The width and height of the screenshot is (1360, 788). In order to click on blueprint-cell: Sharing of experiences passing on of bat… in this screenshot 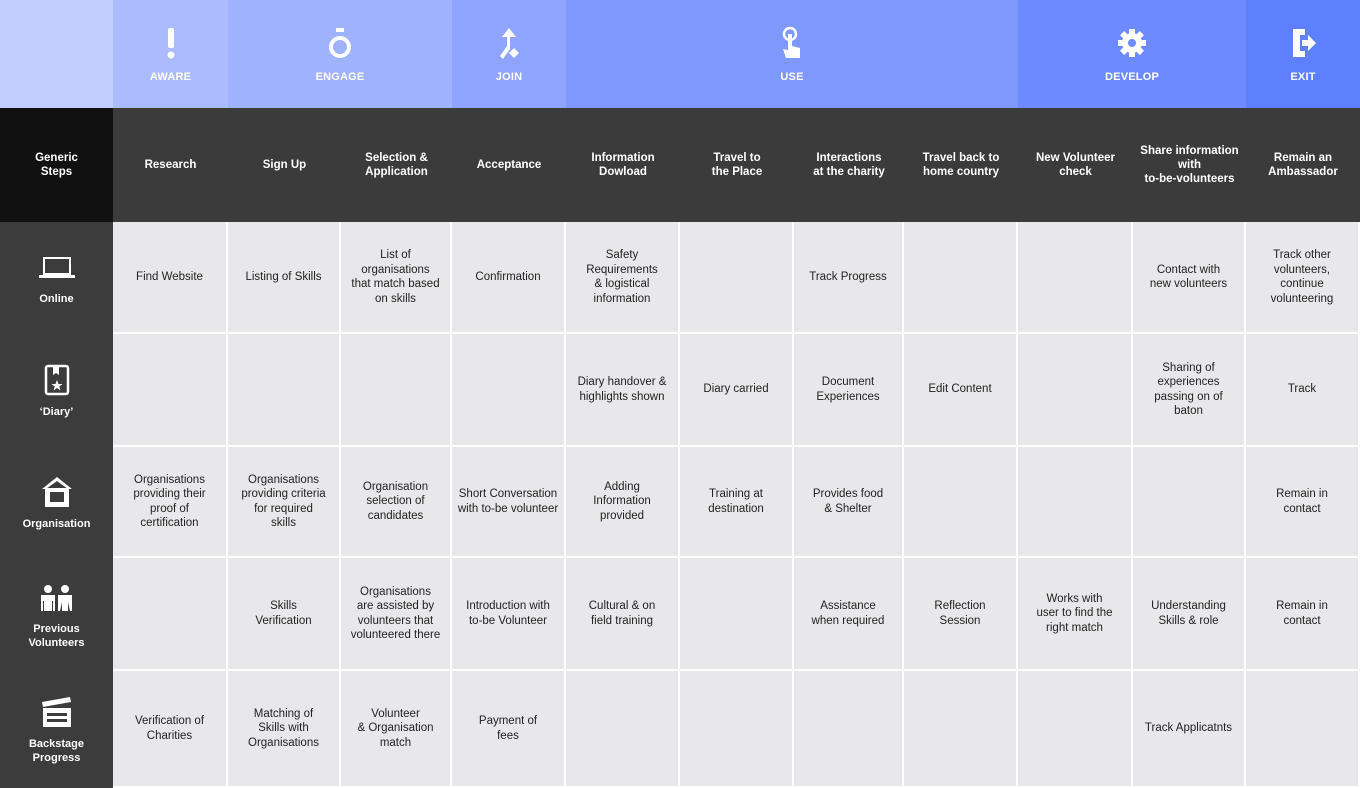, I will do `click(1189, 390)`.